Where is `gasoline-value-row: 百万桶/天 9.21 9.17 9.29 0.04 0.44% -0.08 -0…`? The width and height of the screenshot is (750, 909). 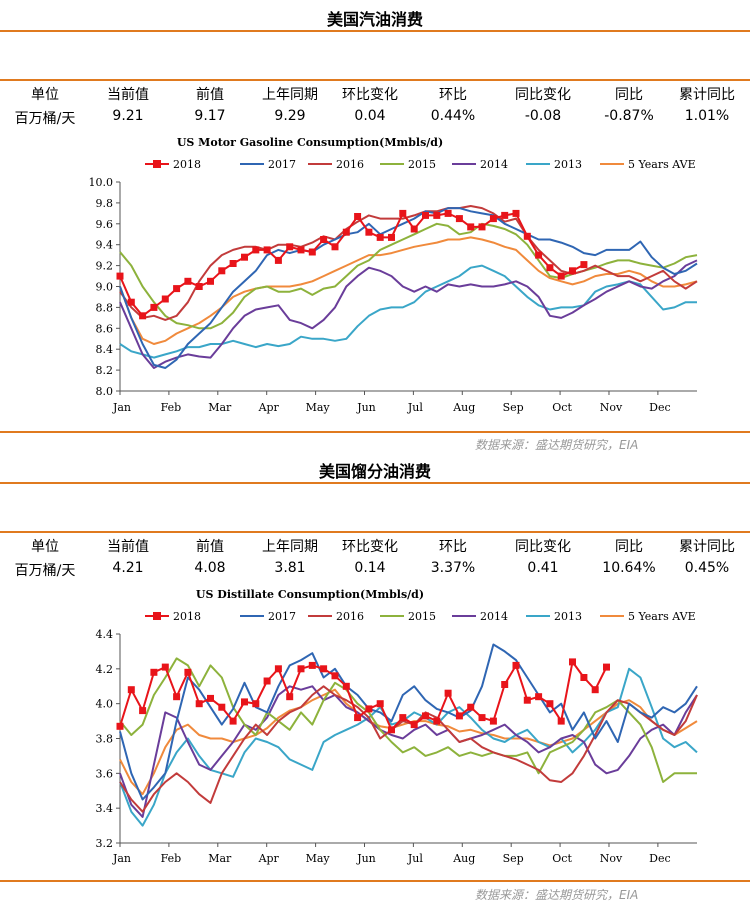 gasoline-value-row: 百万桶/天 9.21 9.17 9.29 0.04 0.44% -0.08 -0… is located at coordinates (375, 120).